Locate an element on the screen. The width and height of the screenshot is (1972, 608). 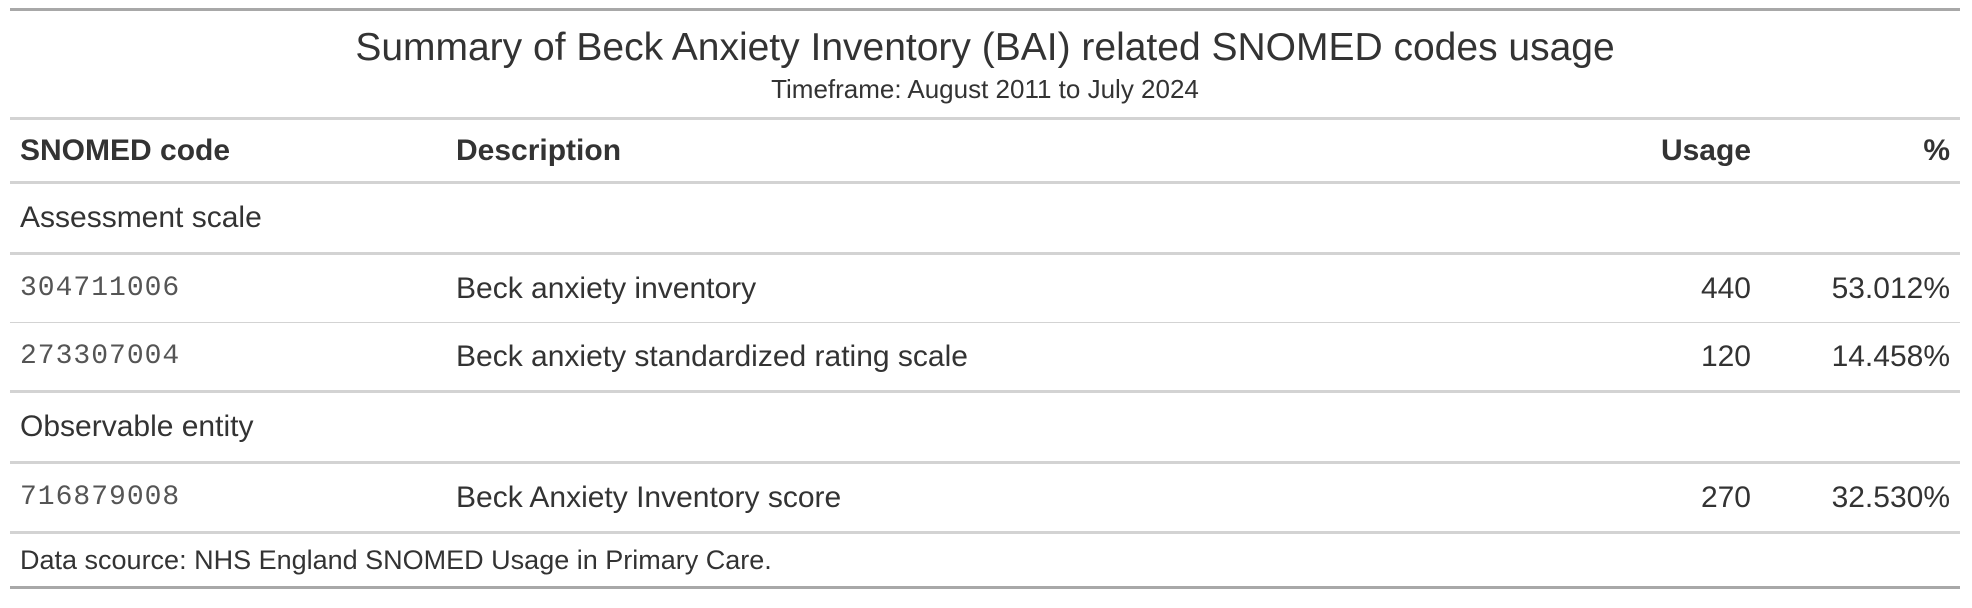
column-header-description: Description is located at coordinates (1046, 152).